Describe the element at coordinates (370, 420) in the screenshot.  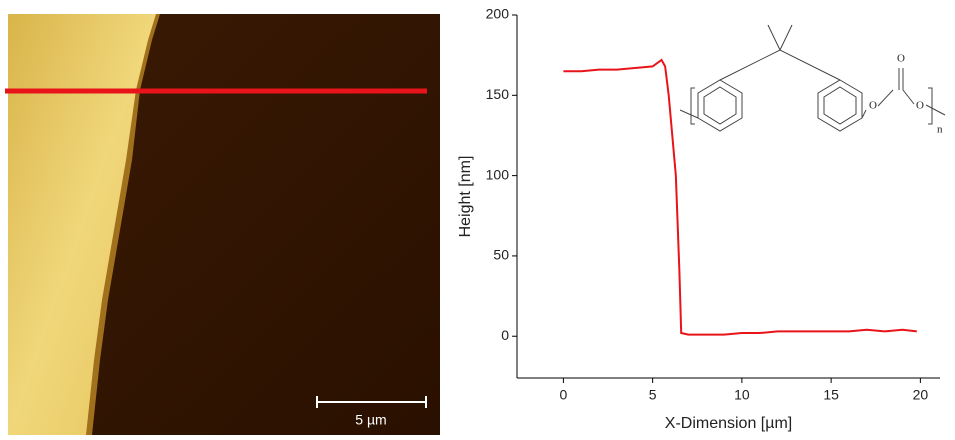
I see `scale-bar-label: 5 µm` at that location.